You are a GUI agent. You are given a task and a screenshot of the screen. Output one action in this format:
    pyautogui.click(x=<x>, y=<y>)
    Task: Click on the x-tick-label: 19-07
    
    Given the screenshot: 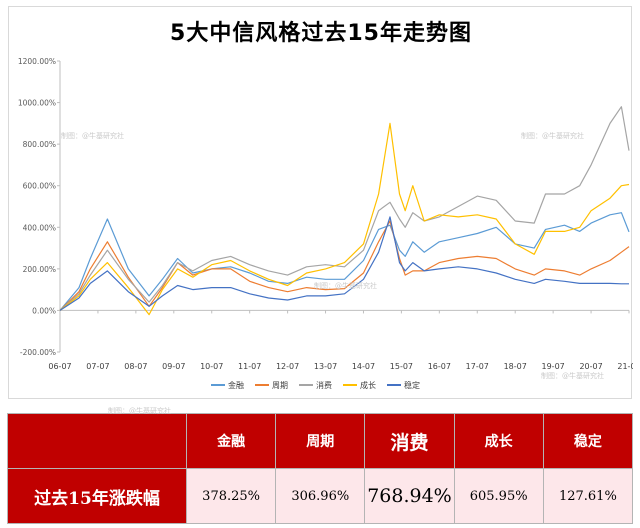 What is the action you would take?
    pyautogui.click(x=553, y=366)
    